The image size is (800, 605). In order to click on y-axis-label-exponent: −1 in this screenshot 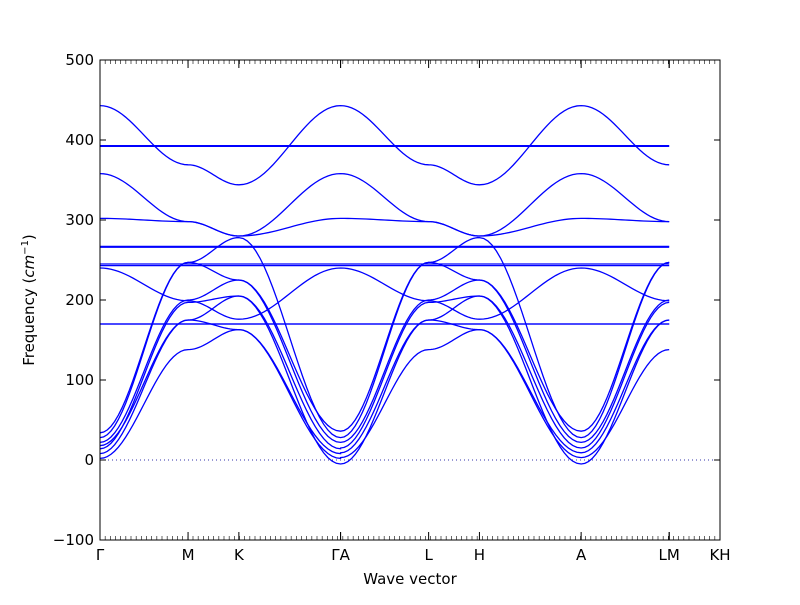, I will do `click(25, 247)`.